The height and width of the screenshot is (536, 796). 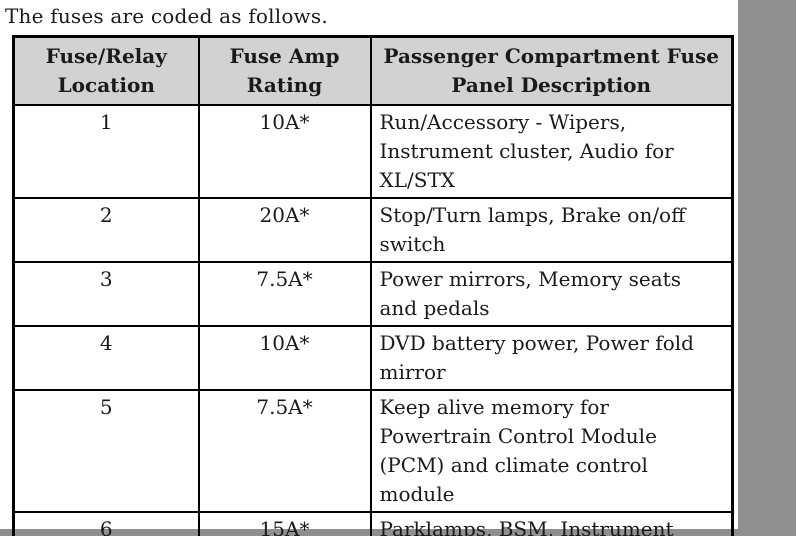 I want to click on amp-rating-cell: 15A*, so click(x=284, y=523).